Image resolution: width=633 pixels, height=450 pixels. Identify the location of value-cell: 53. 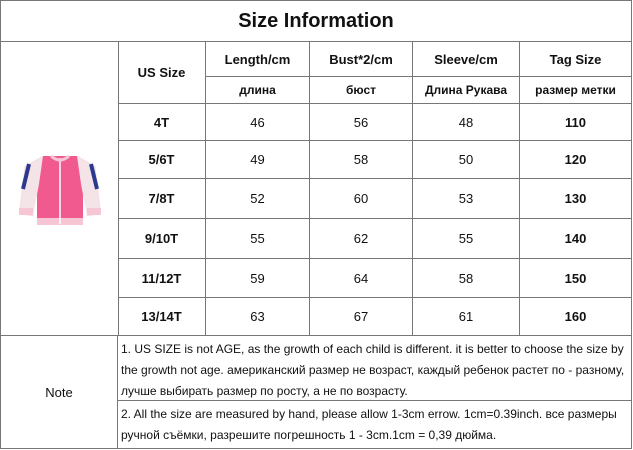
(466, 199).